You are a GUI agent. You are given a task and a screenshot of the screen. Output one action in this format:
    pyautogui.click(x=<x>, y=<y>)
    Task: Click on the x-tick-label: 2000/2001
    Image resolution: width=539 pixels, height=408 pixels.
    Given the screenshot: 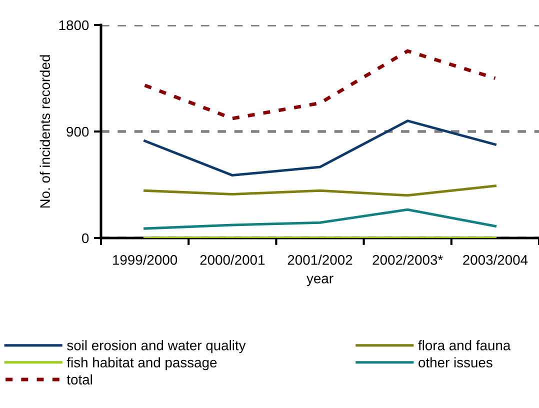 What is the action you would take?
    pyautogui.click(x=232, y=259)
    